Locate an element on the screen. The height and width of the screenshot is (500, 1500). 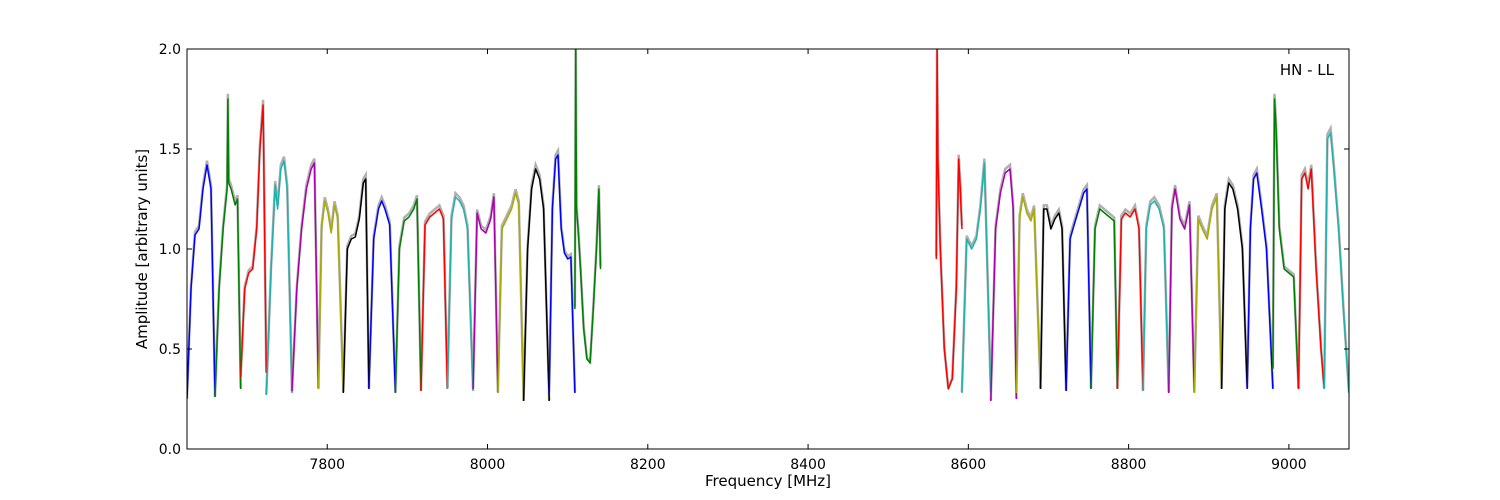
x-tick-label: 8800 is located at coordinates (1129, 465).